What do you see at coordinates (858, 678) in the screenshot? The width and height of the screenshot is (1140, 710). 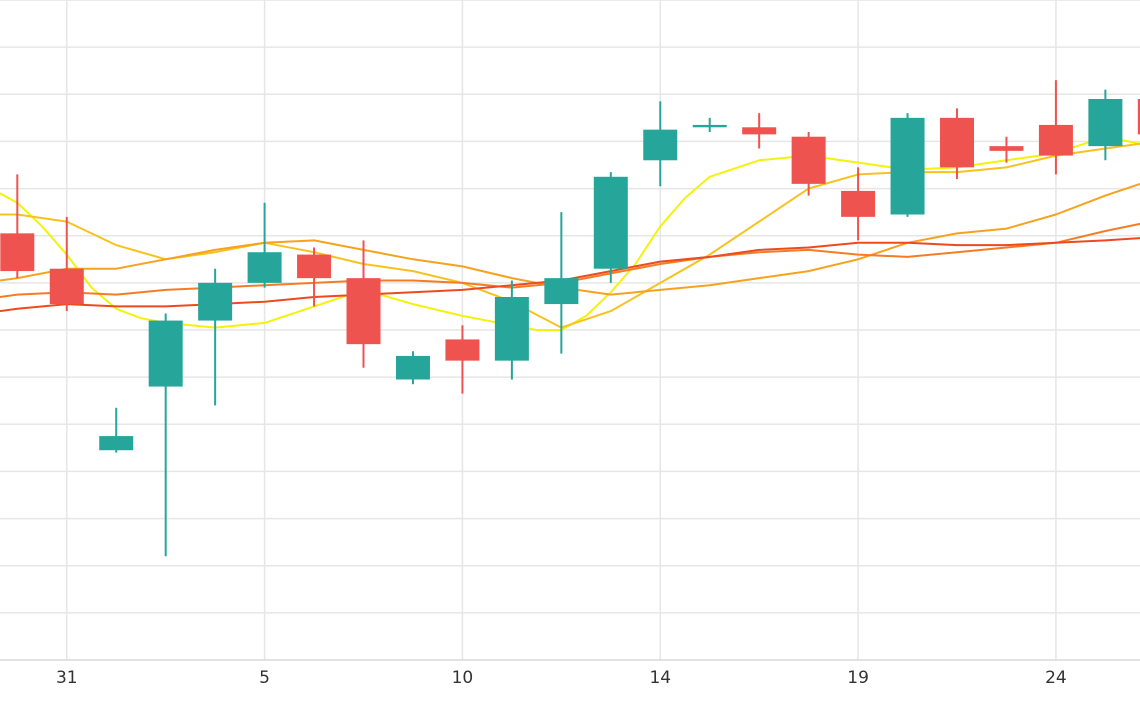 I see `x-tick-label: 19` at bounding box center [858, 678].